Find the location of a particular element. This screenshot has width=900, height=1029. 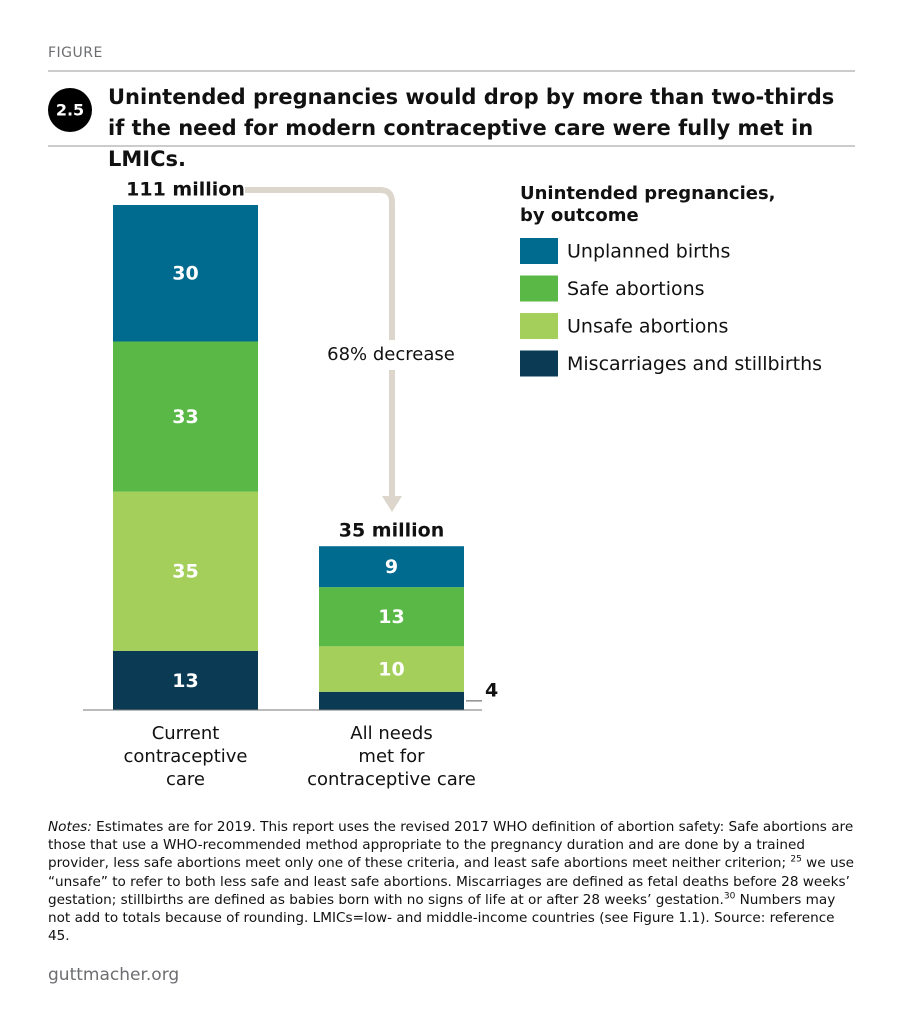

notes-label: Notes: is located at coordinates (70, 827).